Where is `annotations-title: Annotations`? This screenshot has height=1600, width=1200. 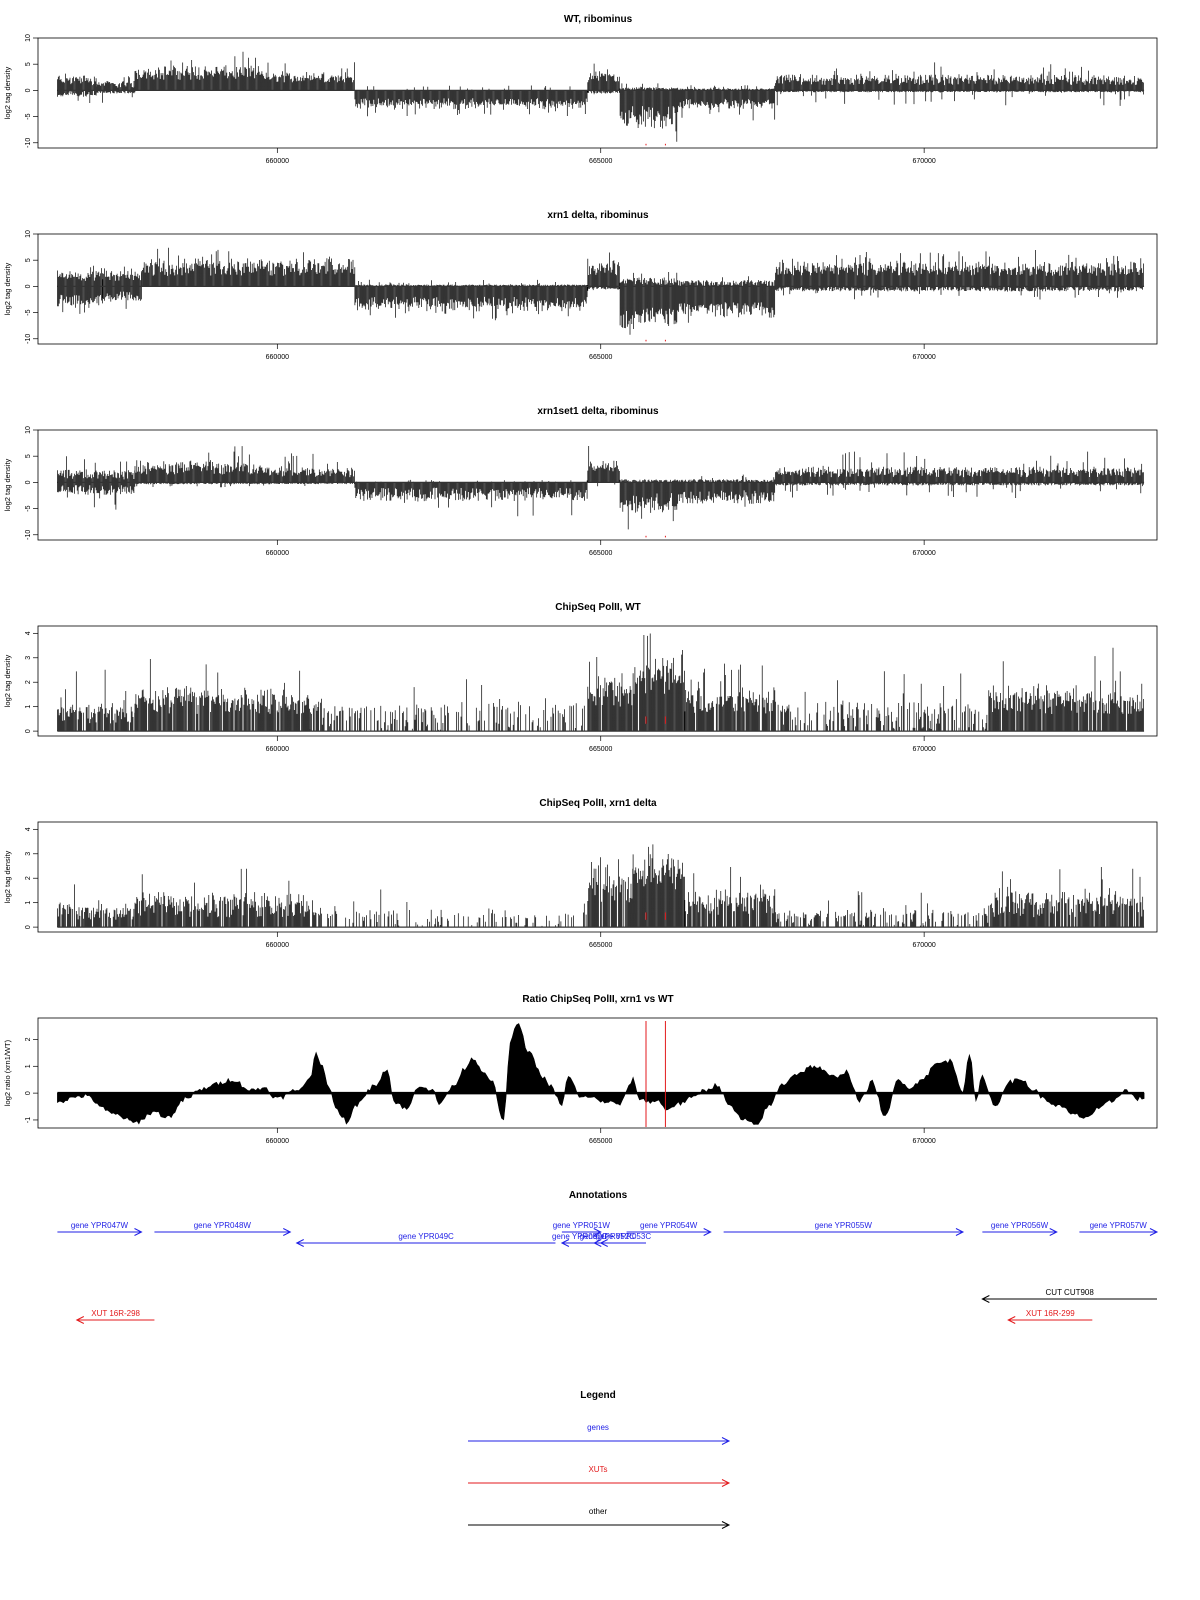 annotations-title: Annotations is located at coordinates (598, 1195).